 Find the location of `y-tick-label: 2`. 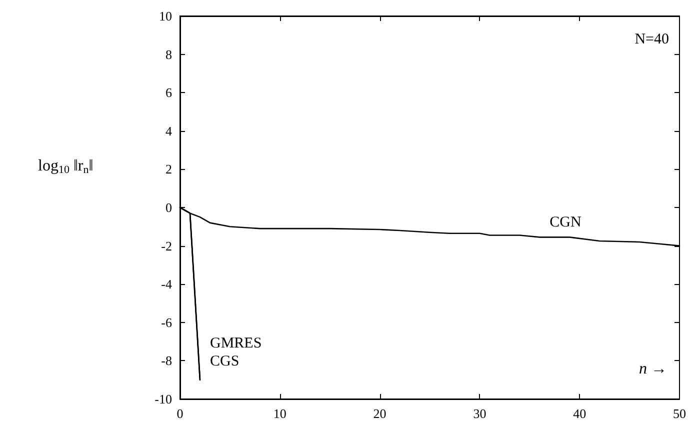

y-tick-label: 2 is located at coordinates (169, 169).